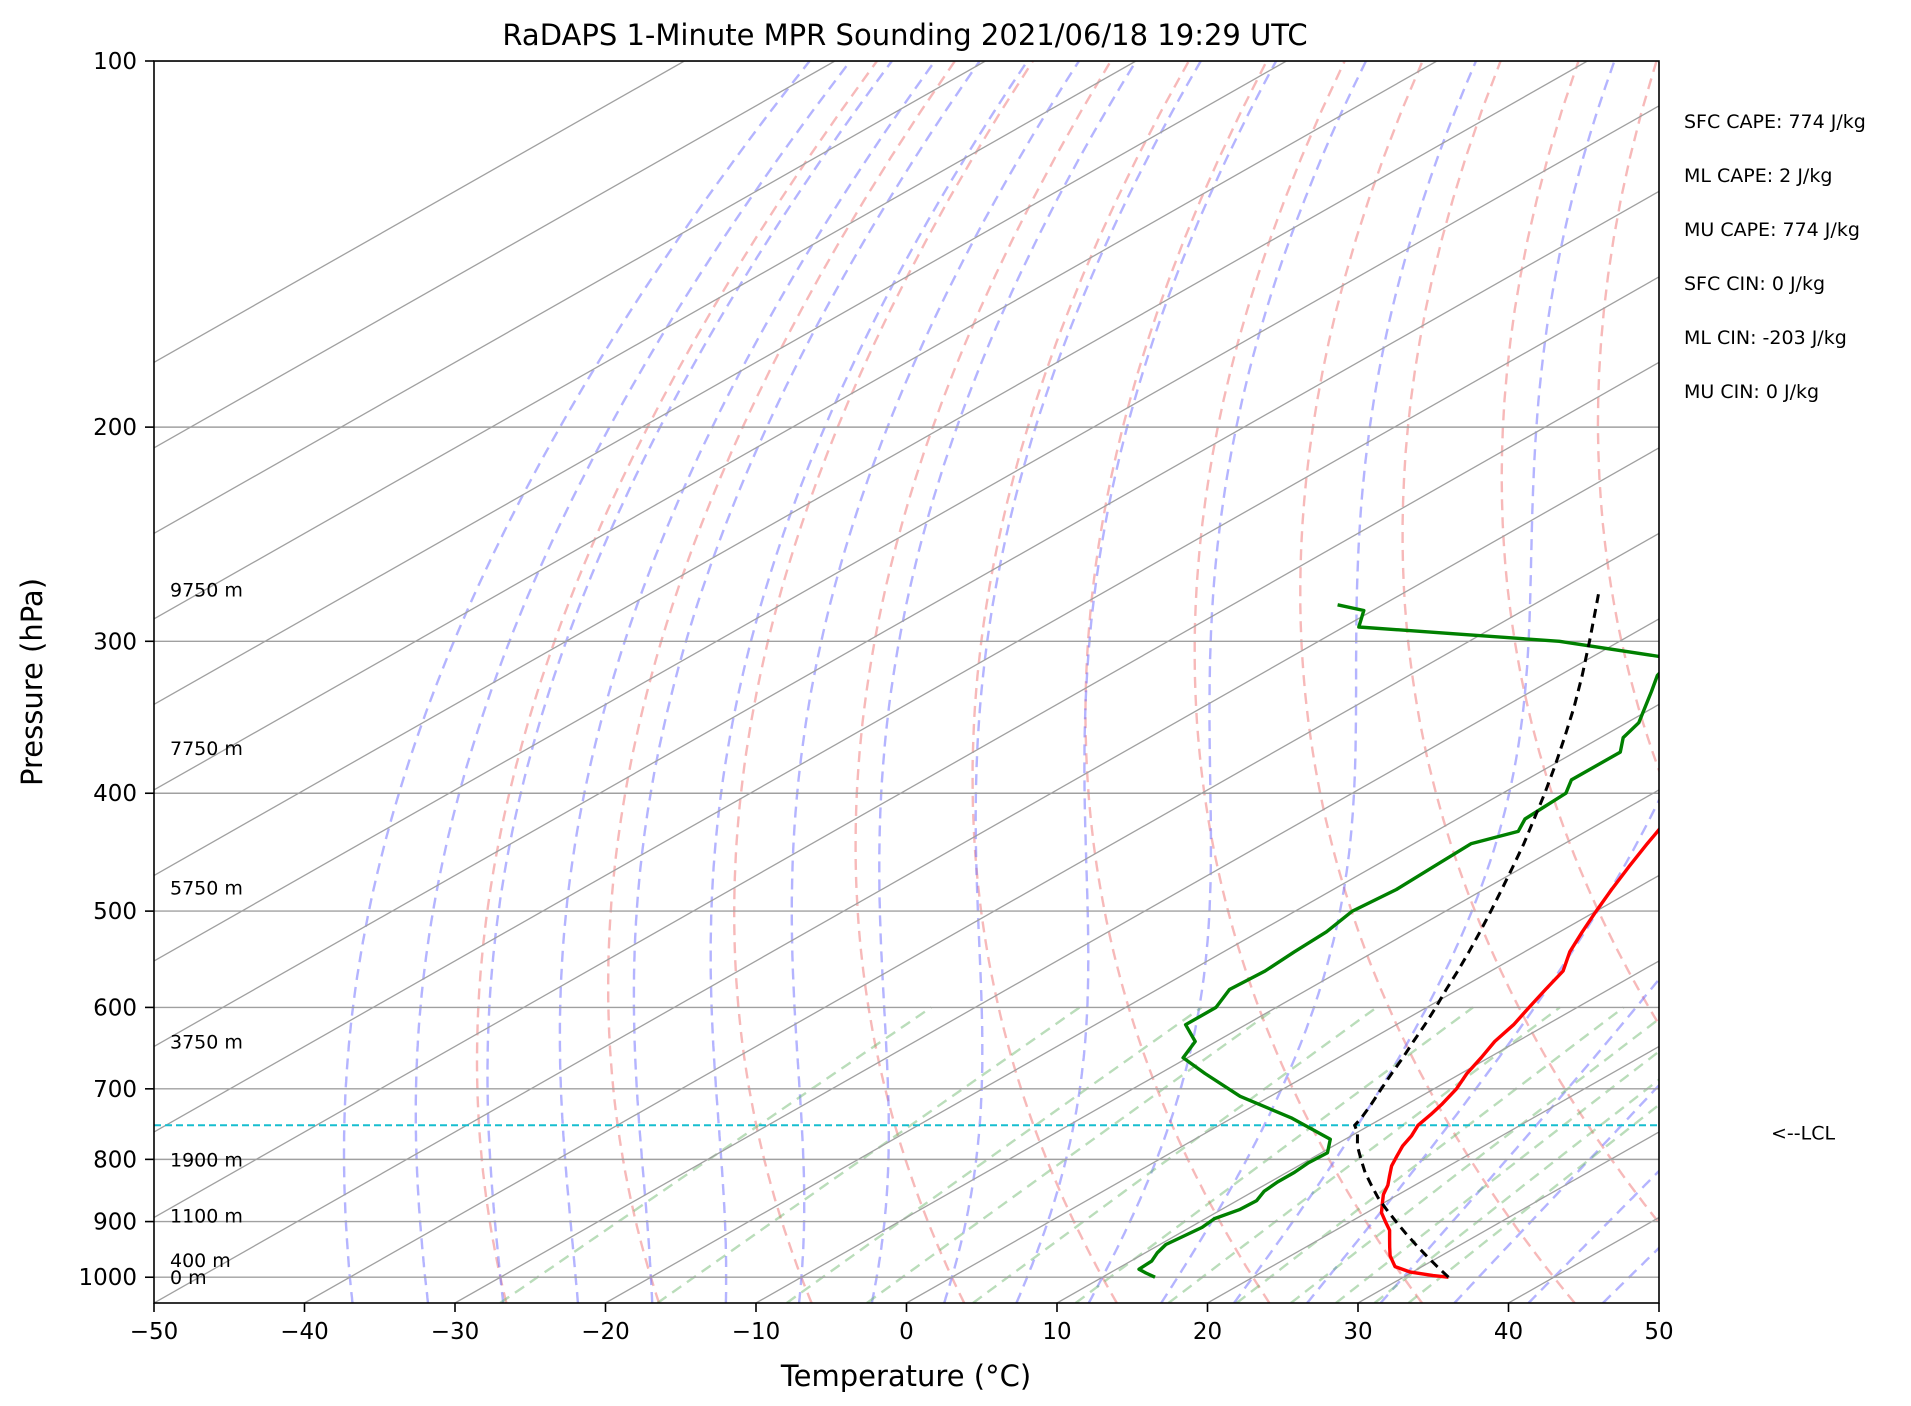 The width and height of the screenshot is (1911, 1406). I want to click on y-axis: 1000 900 800 700 600 500 400 300 200 100, so click(116, 670).